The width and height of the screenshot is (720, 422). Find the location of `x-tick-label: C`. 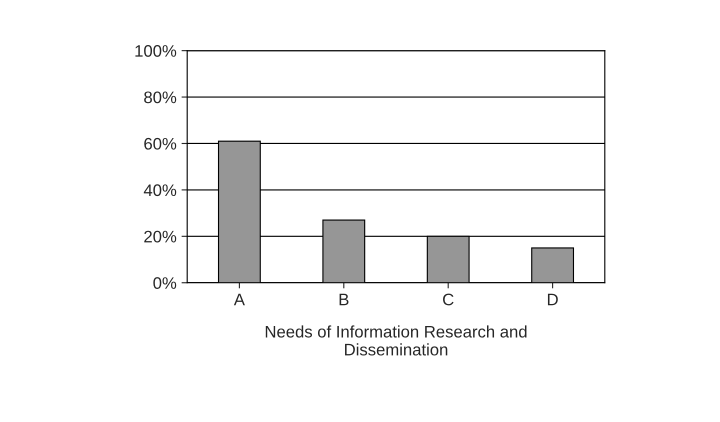

x-tick-label: C is located at coordinates (448, 300).